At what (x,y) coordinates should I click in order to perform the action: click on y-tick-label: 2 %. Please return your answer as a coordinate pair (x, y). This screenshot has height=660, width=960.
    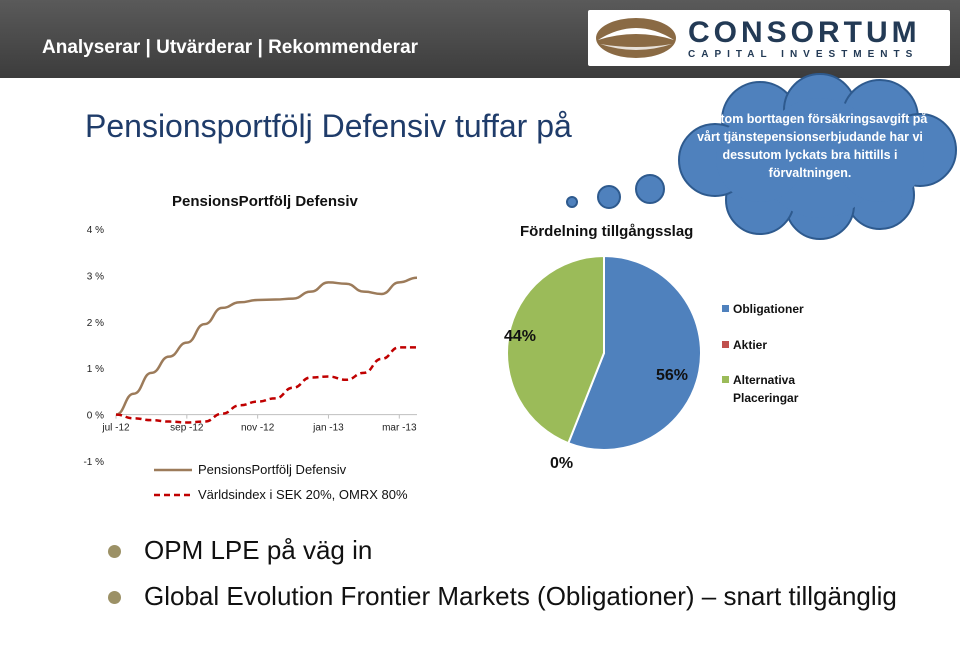
    Looking at the image, I should click on (95, 323).